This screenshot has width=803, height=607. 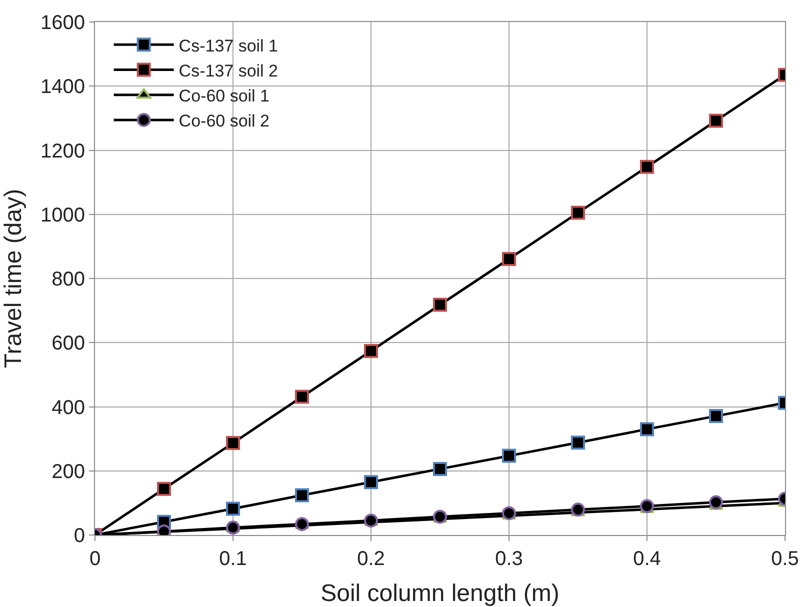 What do you see at coordinates (68, 407) in the screenshot?
I see `y-tick-label: 400` at bounding box center [68, 407].